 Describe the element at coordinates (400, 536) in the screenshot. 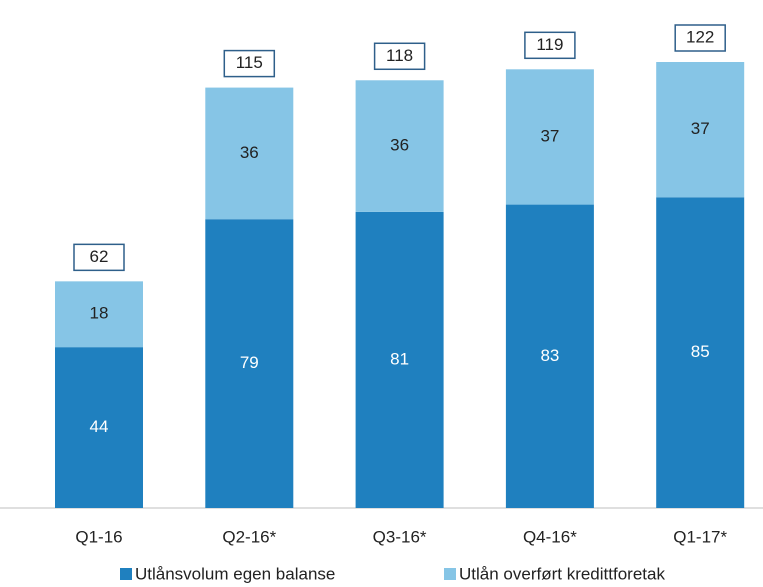

I see `x-tick-label: Q3-16*` at that location.